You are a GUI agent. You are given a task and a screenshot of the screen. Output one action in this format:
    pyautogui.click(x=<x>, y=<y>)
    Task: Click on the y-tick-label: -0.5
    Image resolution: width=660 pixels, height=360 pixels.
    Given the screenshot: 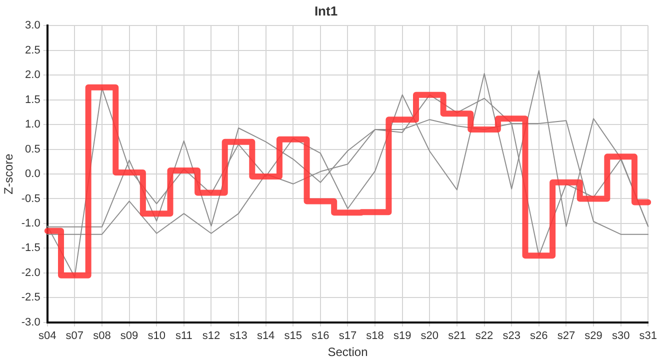 What is the action you would take?
    pyautogui.click(x=30, y=198)
    